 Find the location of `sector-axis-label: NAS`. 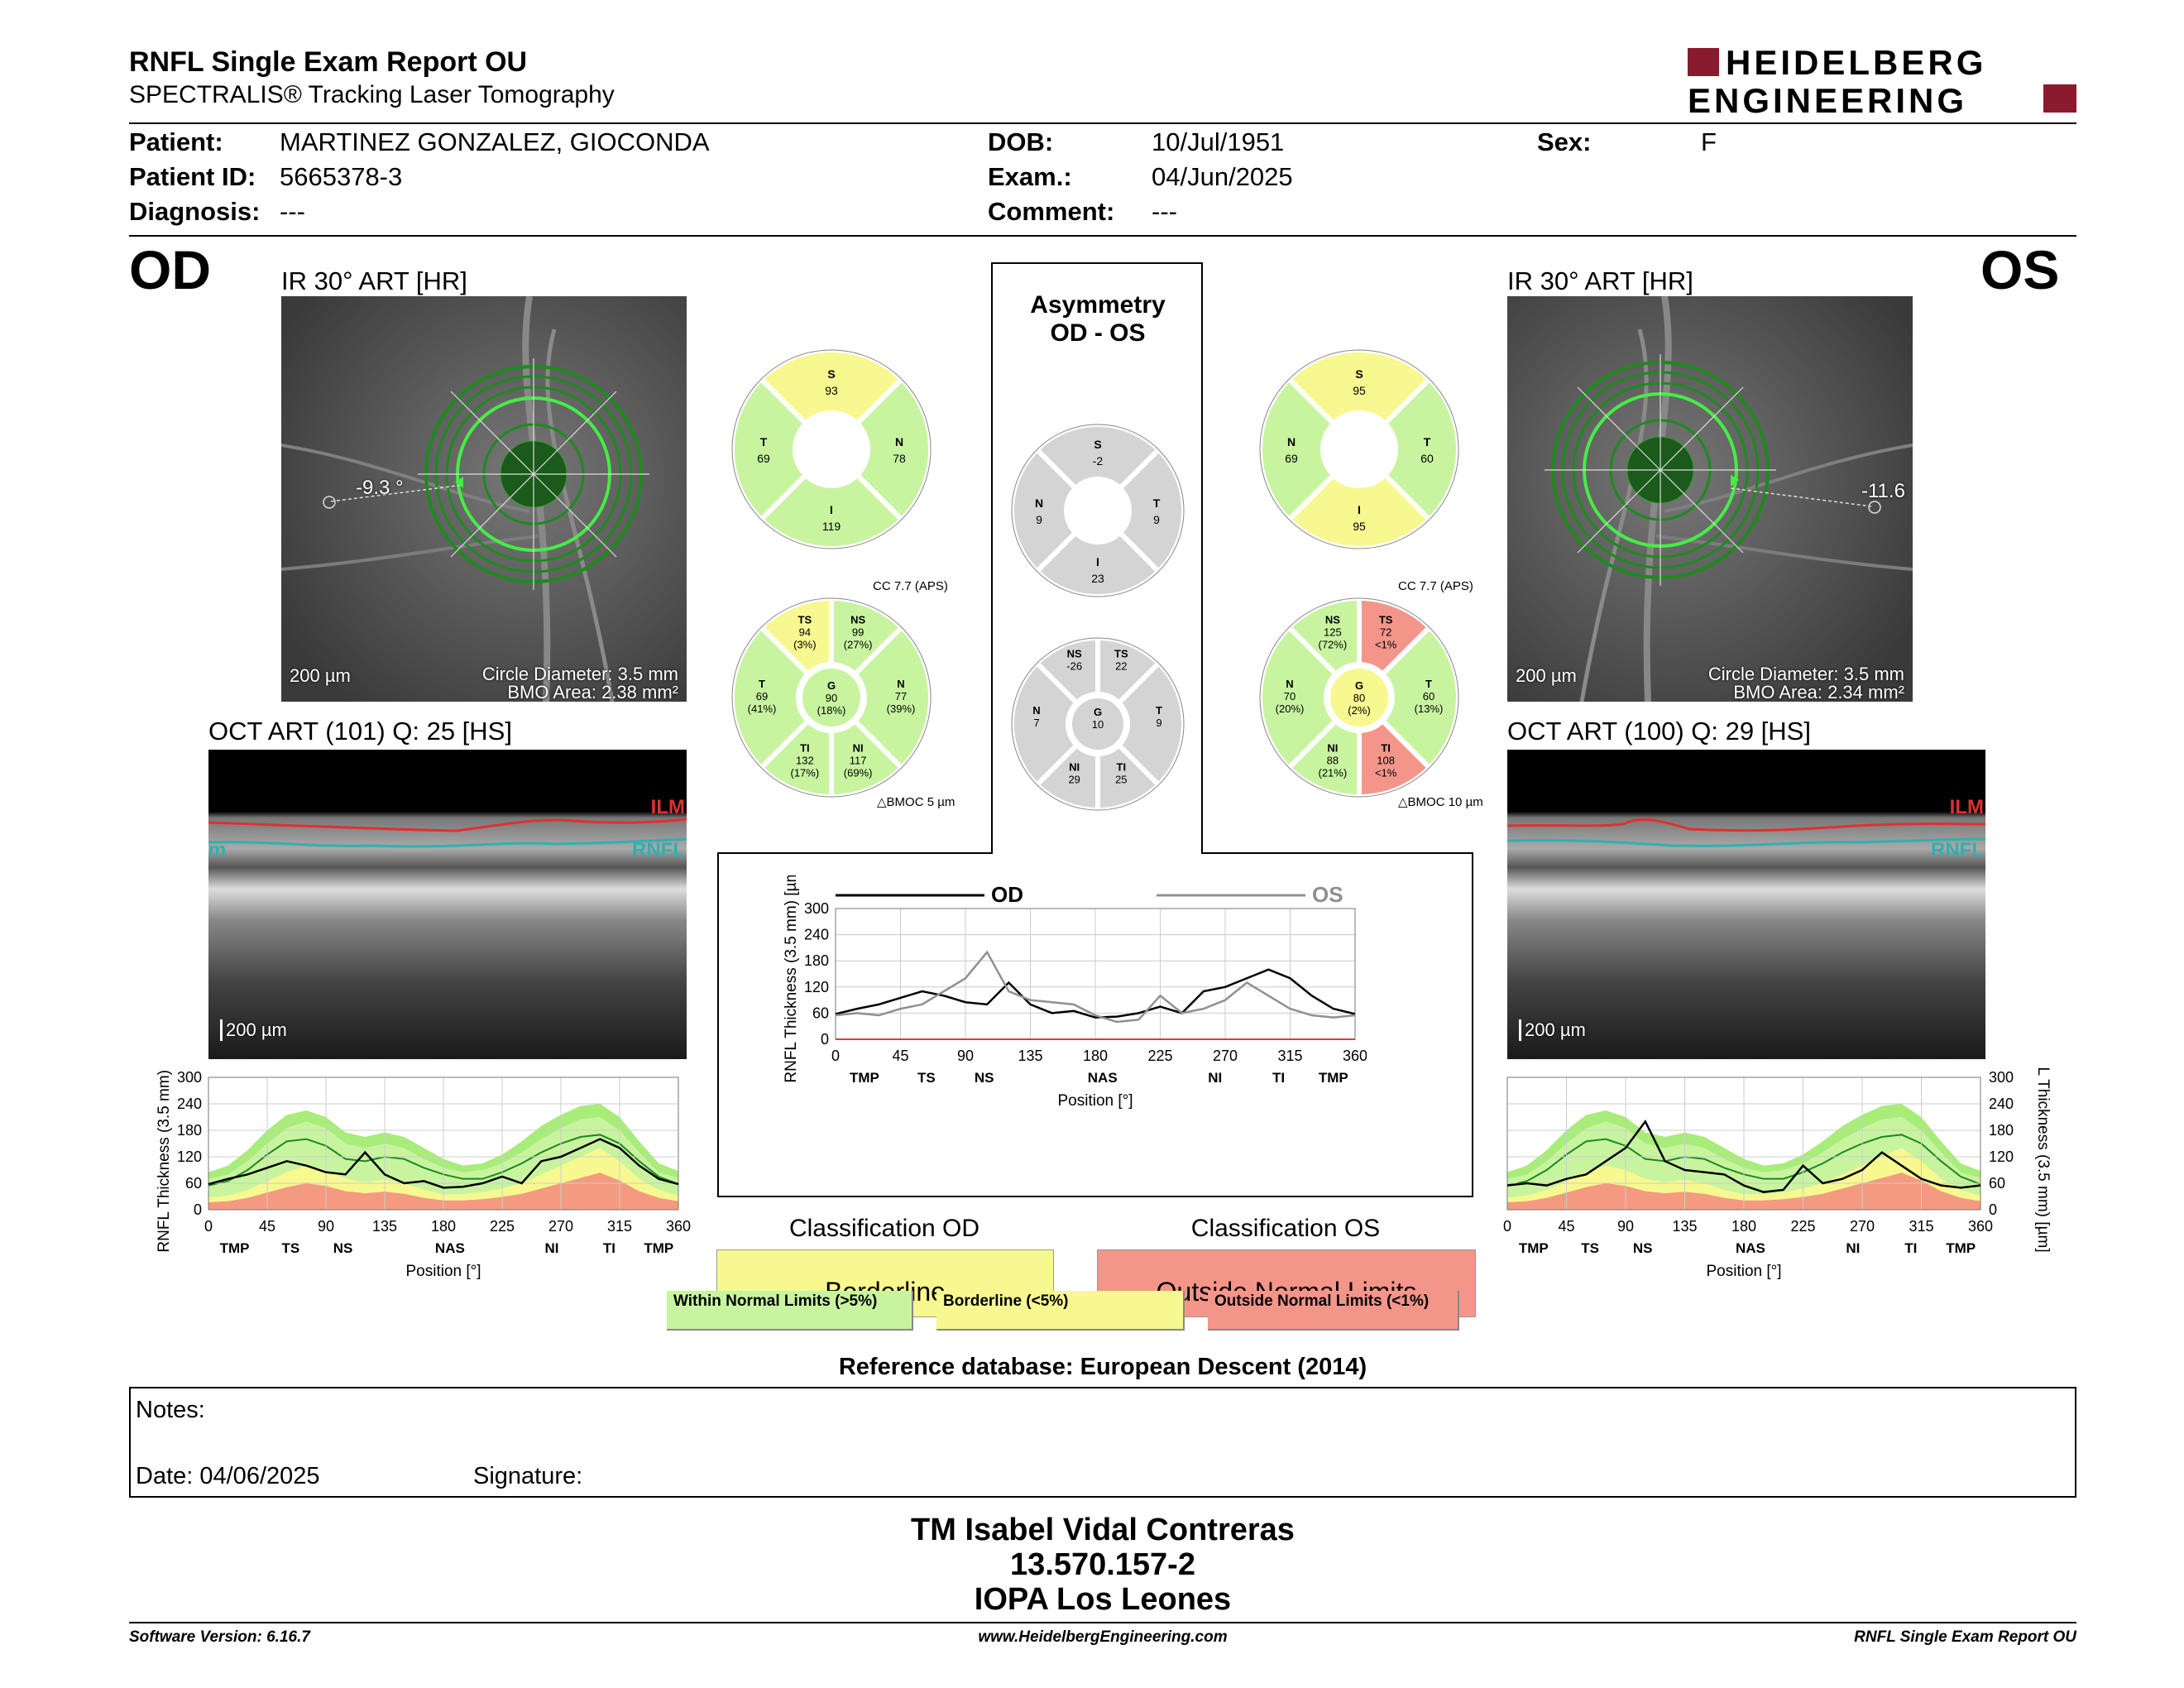

sector-axis-label: NAS is located at coordinates (1750, 1248).